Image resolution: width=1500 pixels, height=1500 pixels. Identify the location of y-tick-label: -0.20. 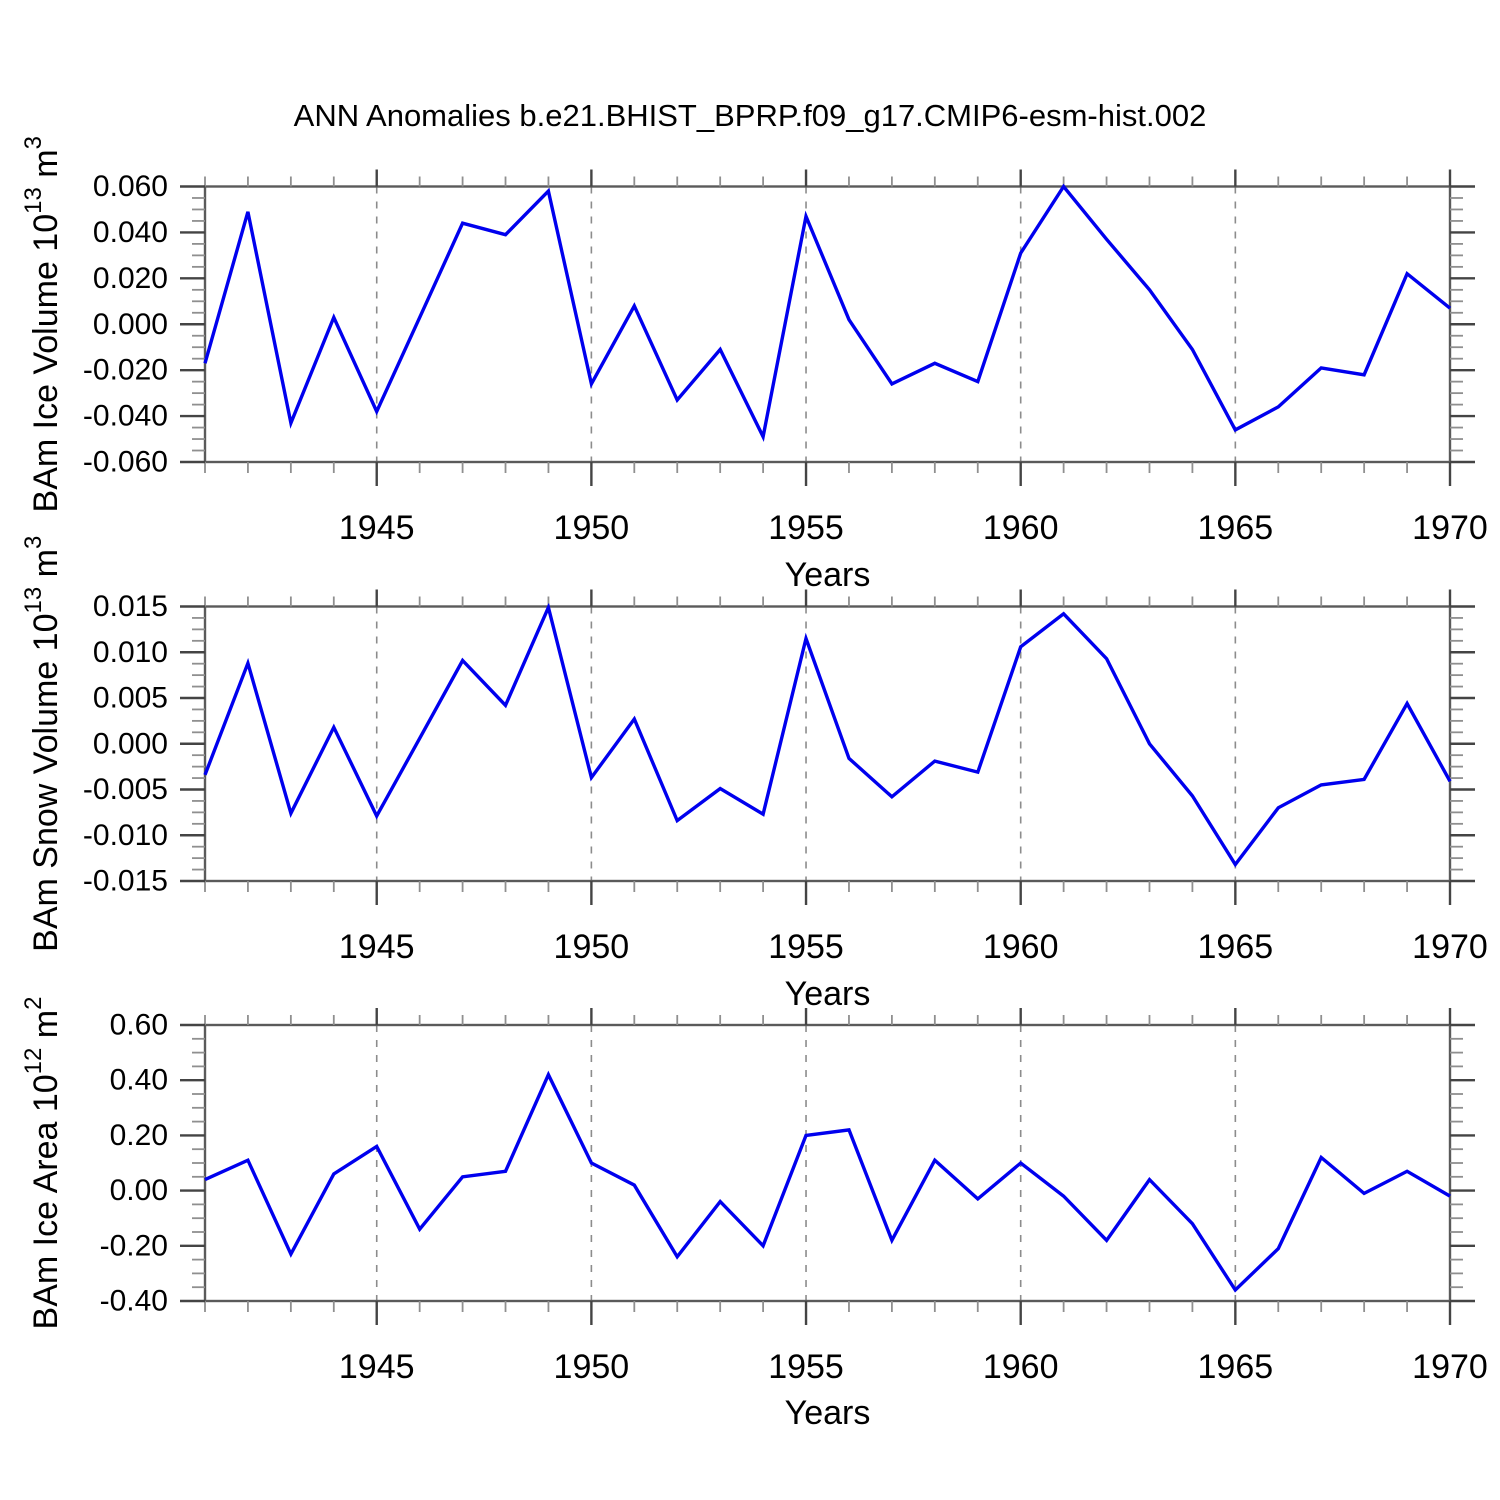
(134, 1245).